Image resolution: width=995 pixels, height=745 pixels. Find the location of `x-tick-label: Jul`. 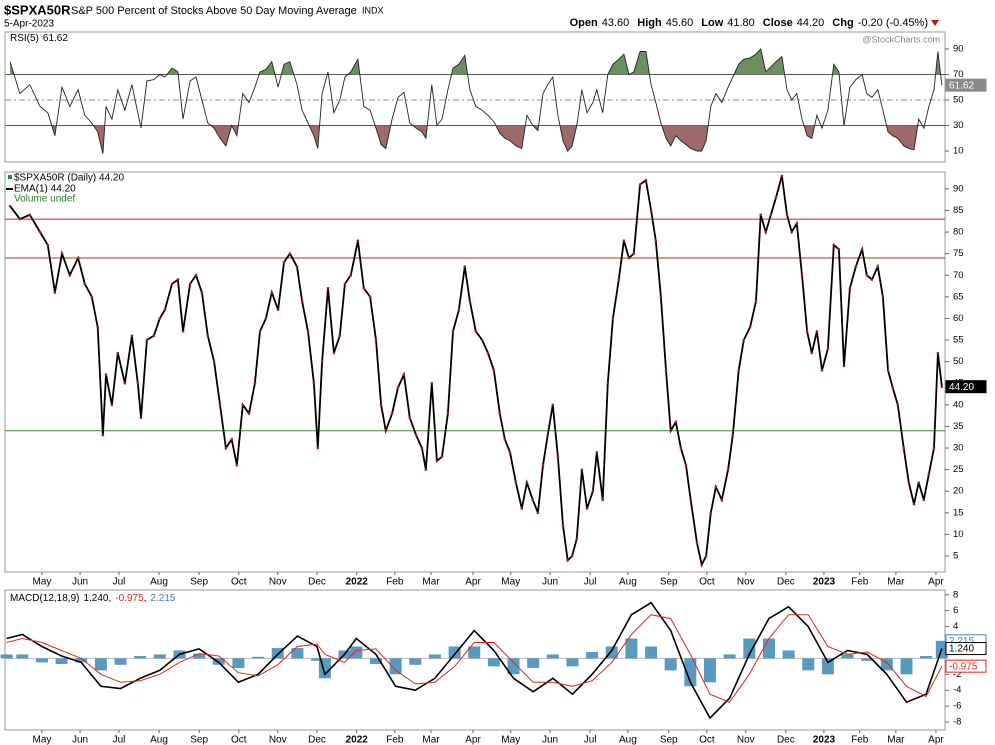

x-tick-label: Jul is located at coordinates (590, 740).